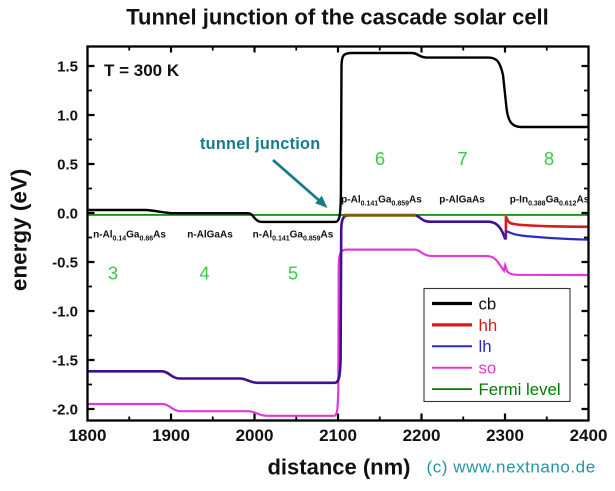 Image resolution: width=615 pixels, height=491 pixels. I want to click on svg-text: 1800, so click(88, 435).